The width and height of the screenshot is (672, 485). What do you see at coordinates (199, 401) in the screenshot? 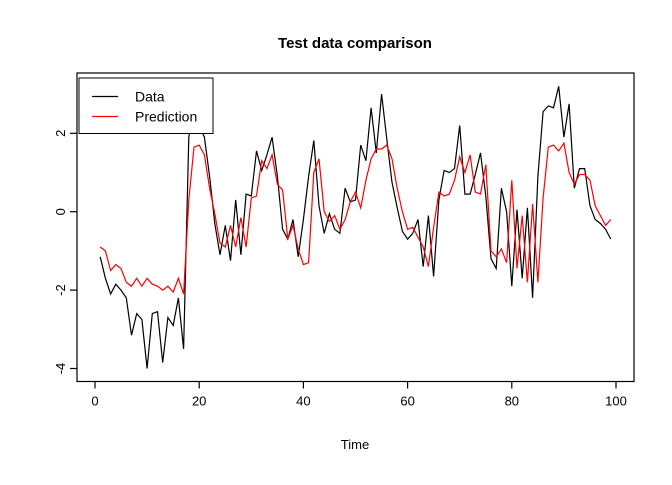
I see `x-tick-label: 20` at bounding box center [199, 401].